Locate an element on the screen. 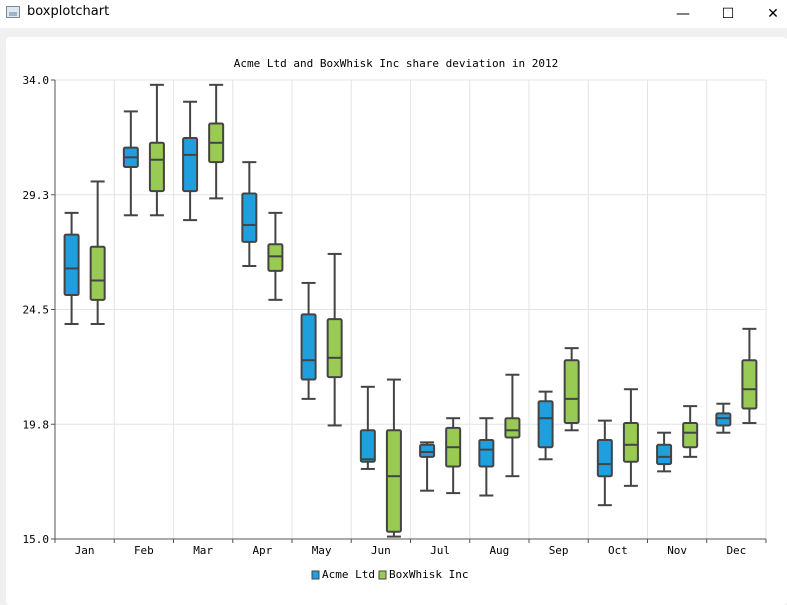 This screenshot has width=787, height=605. minimize-button: — is located at coordinates (683, 14).